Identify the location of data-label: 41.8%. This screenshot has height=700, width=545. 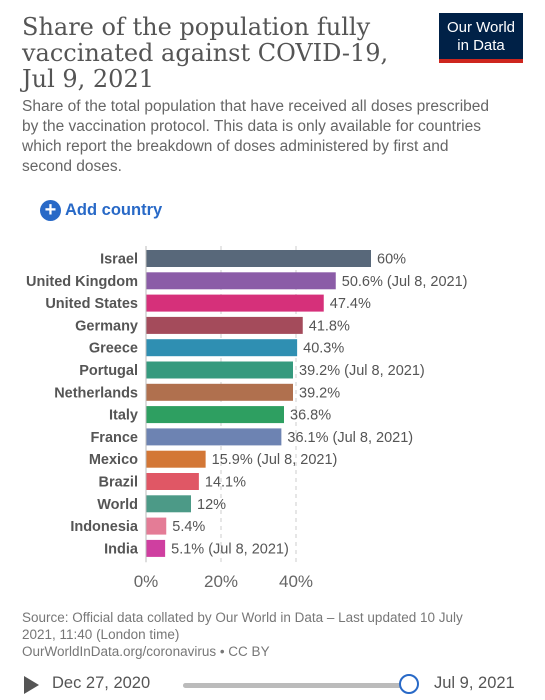
(329, 326).